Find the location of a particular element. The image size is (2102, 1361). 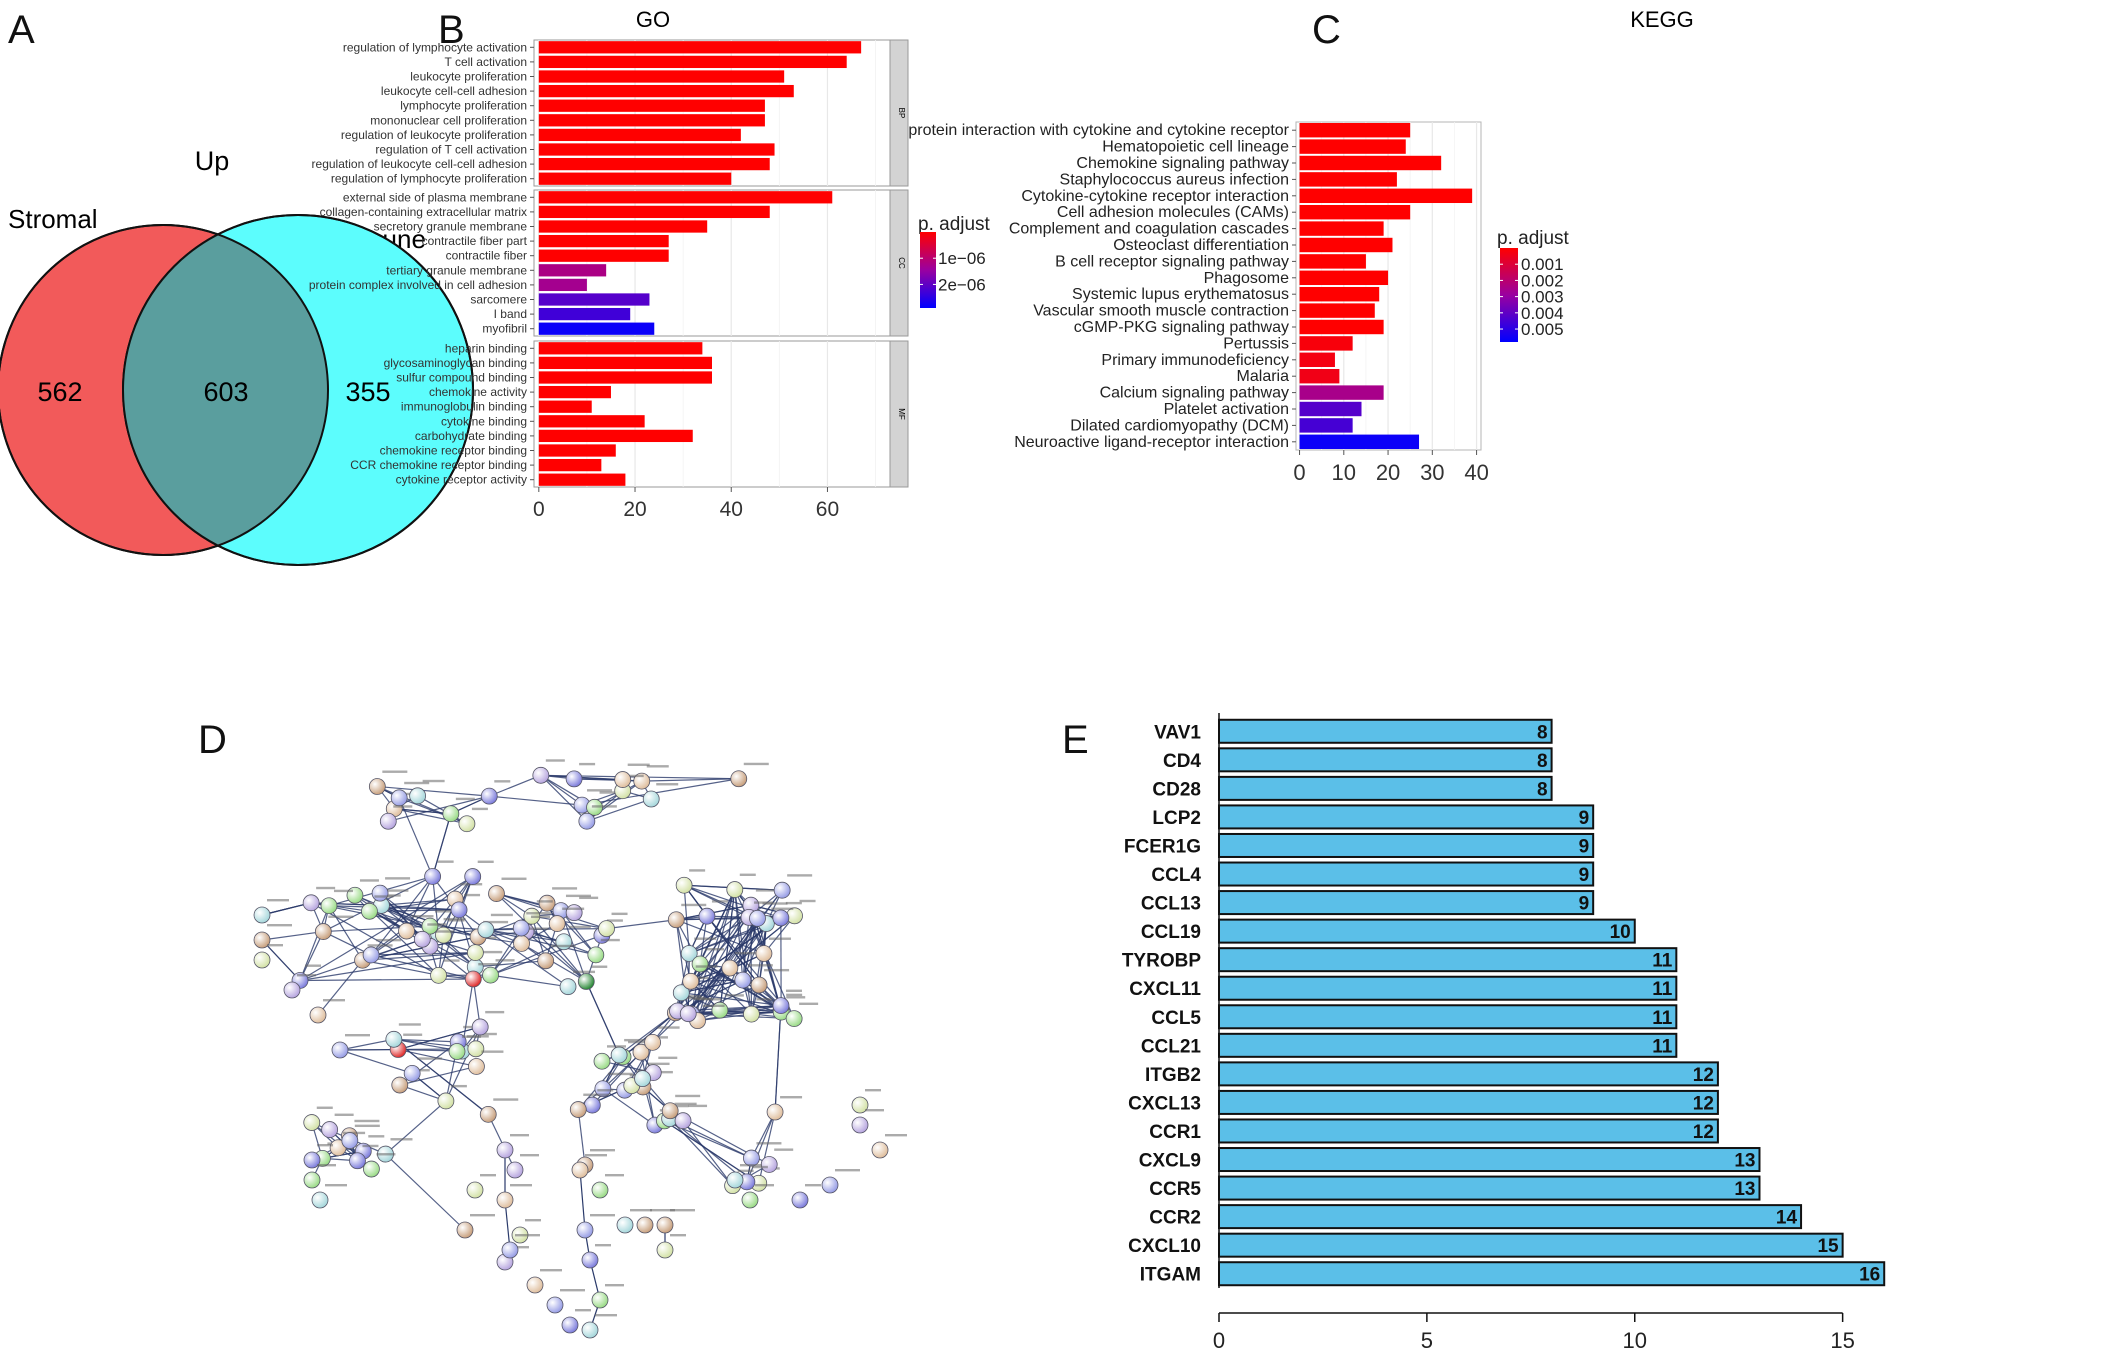

kegg-x-tick-label: 0 is located at coordinates (1299, 472).